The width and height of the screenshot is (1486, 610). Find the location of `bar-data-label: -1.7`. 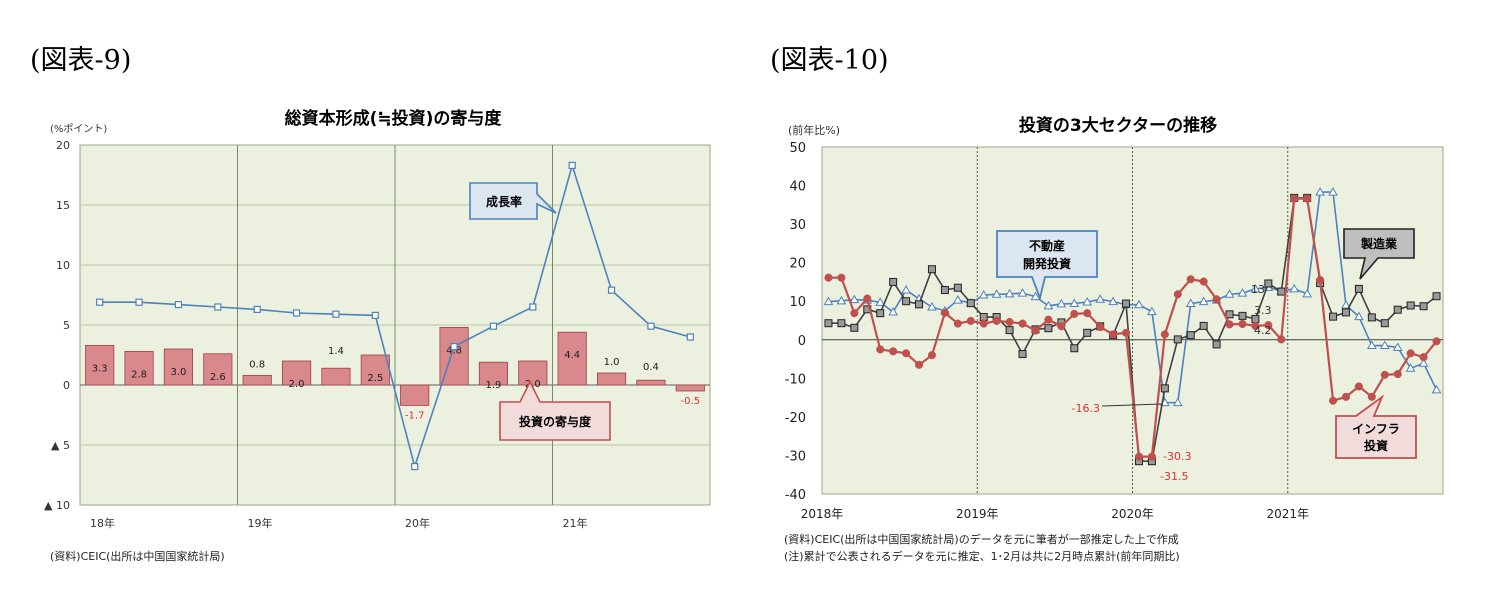

bar-data-label: -1.7 is located at coordinates (415, 415).